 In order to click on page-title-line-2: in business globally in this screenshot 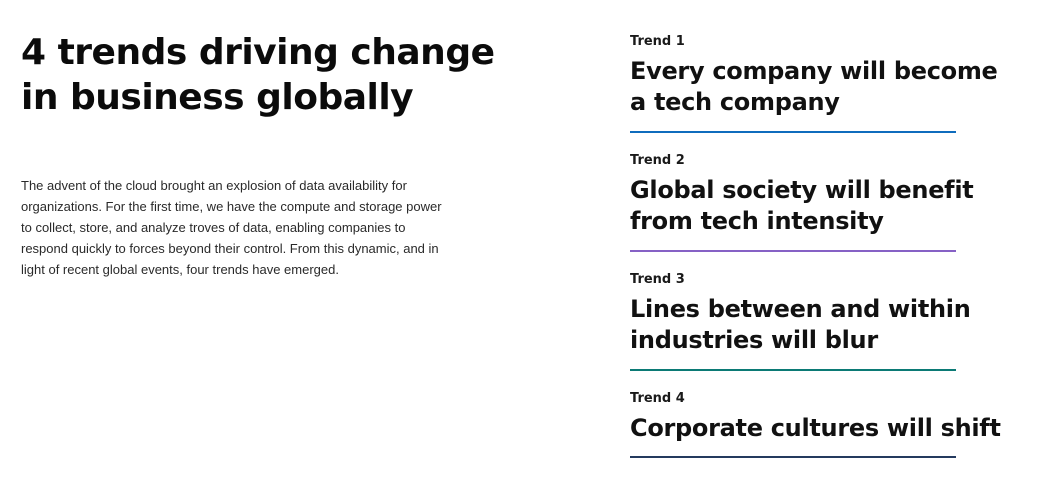, I will do `click(217, 97)`.